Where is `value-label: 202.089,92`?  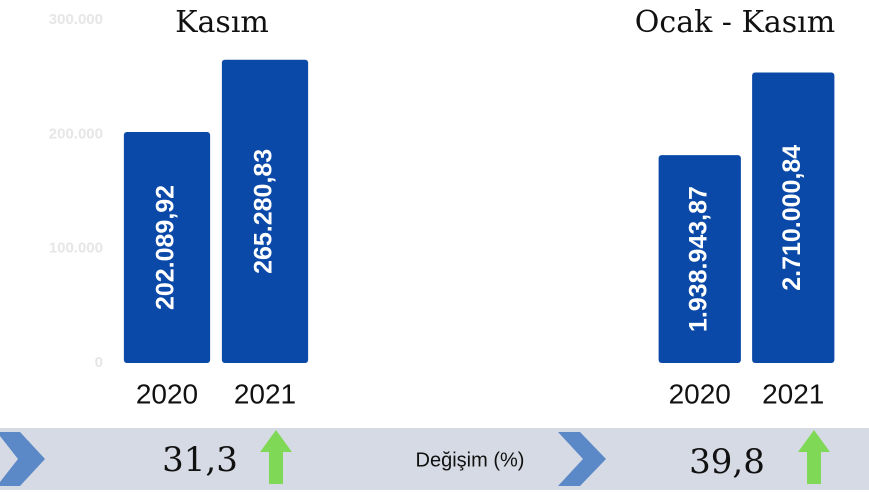 value-label: 202.089,92 is located at coordinates (166, 247).